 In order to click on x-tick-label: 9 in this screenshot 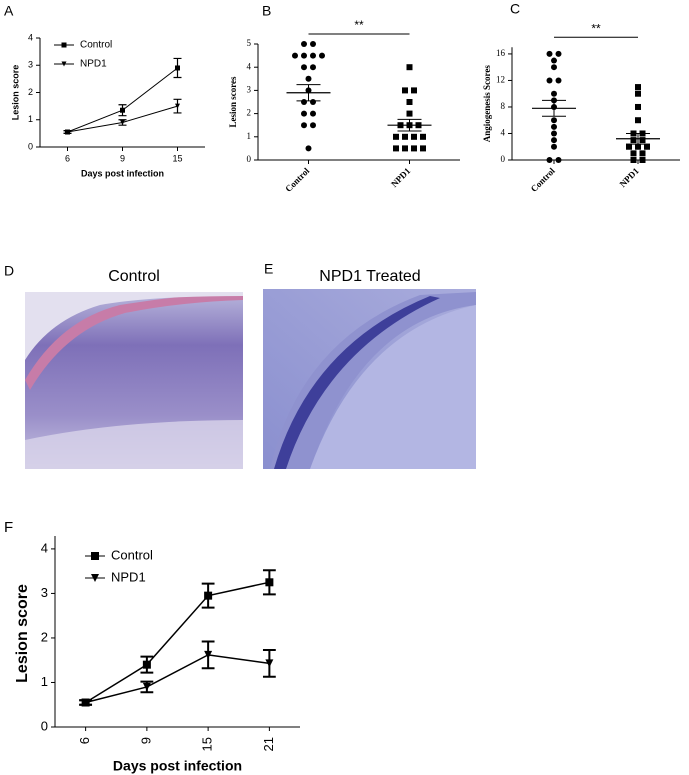, I will do `click(122, 158)`.